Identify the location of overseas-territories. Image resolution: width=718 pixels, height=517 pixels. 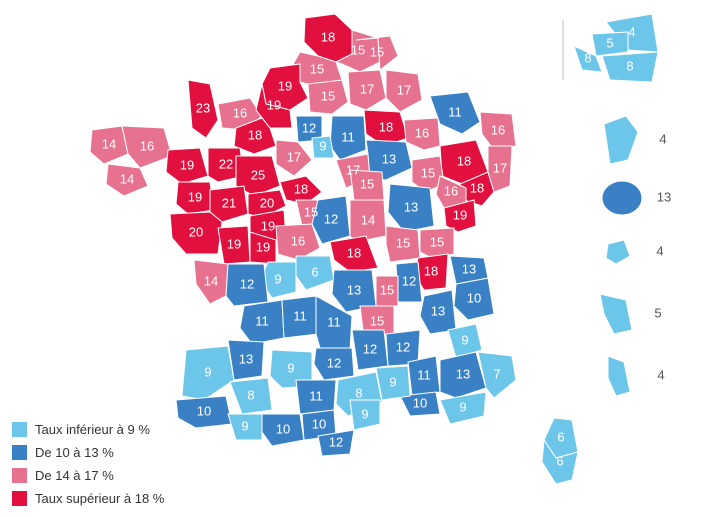
(621, 256).